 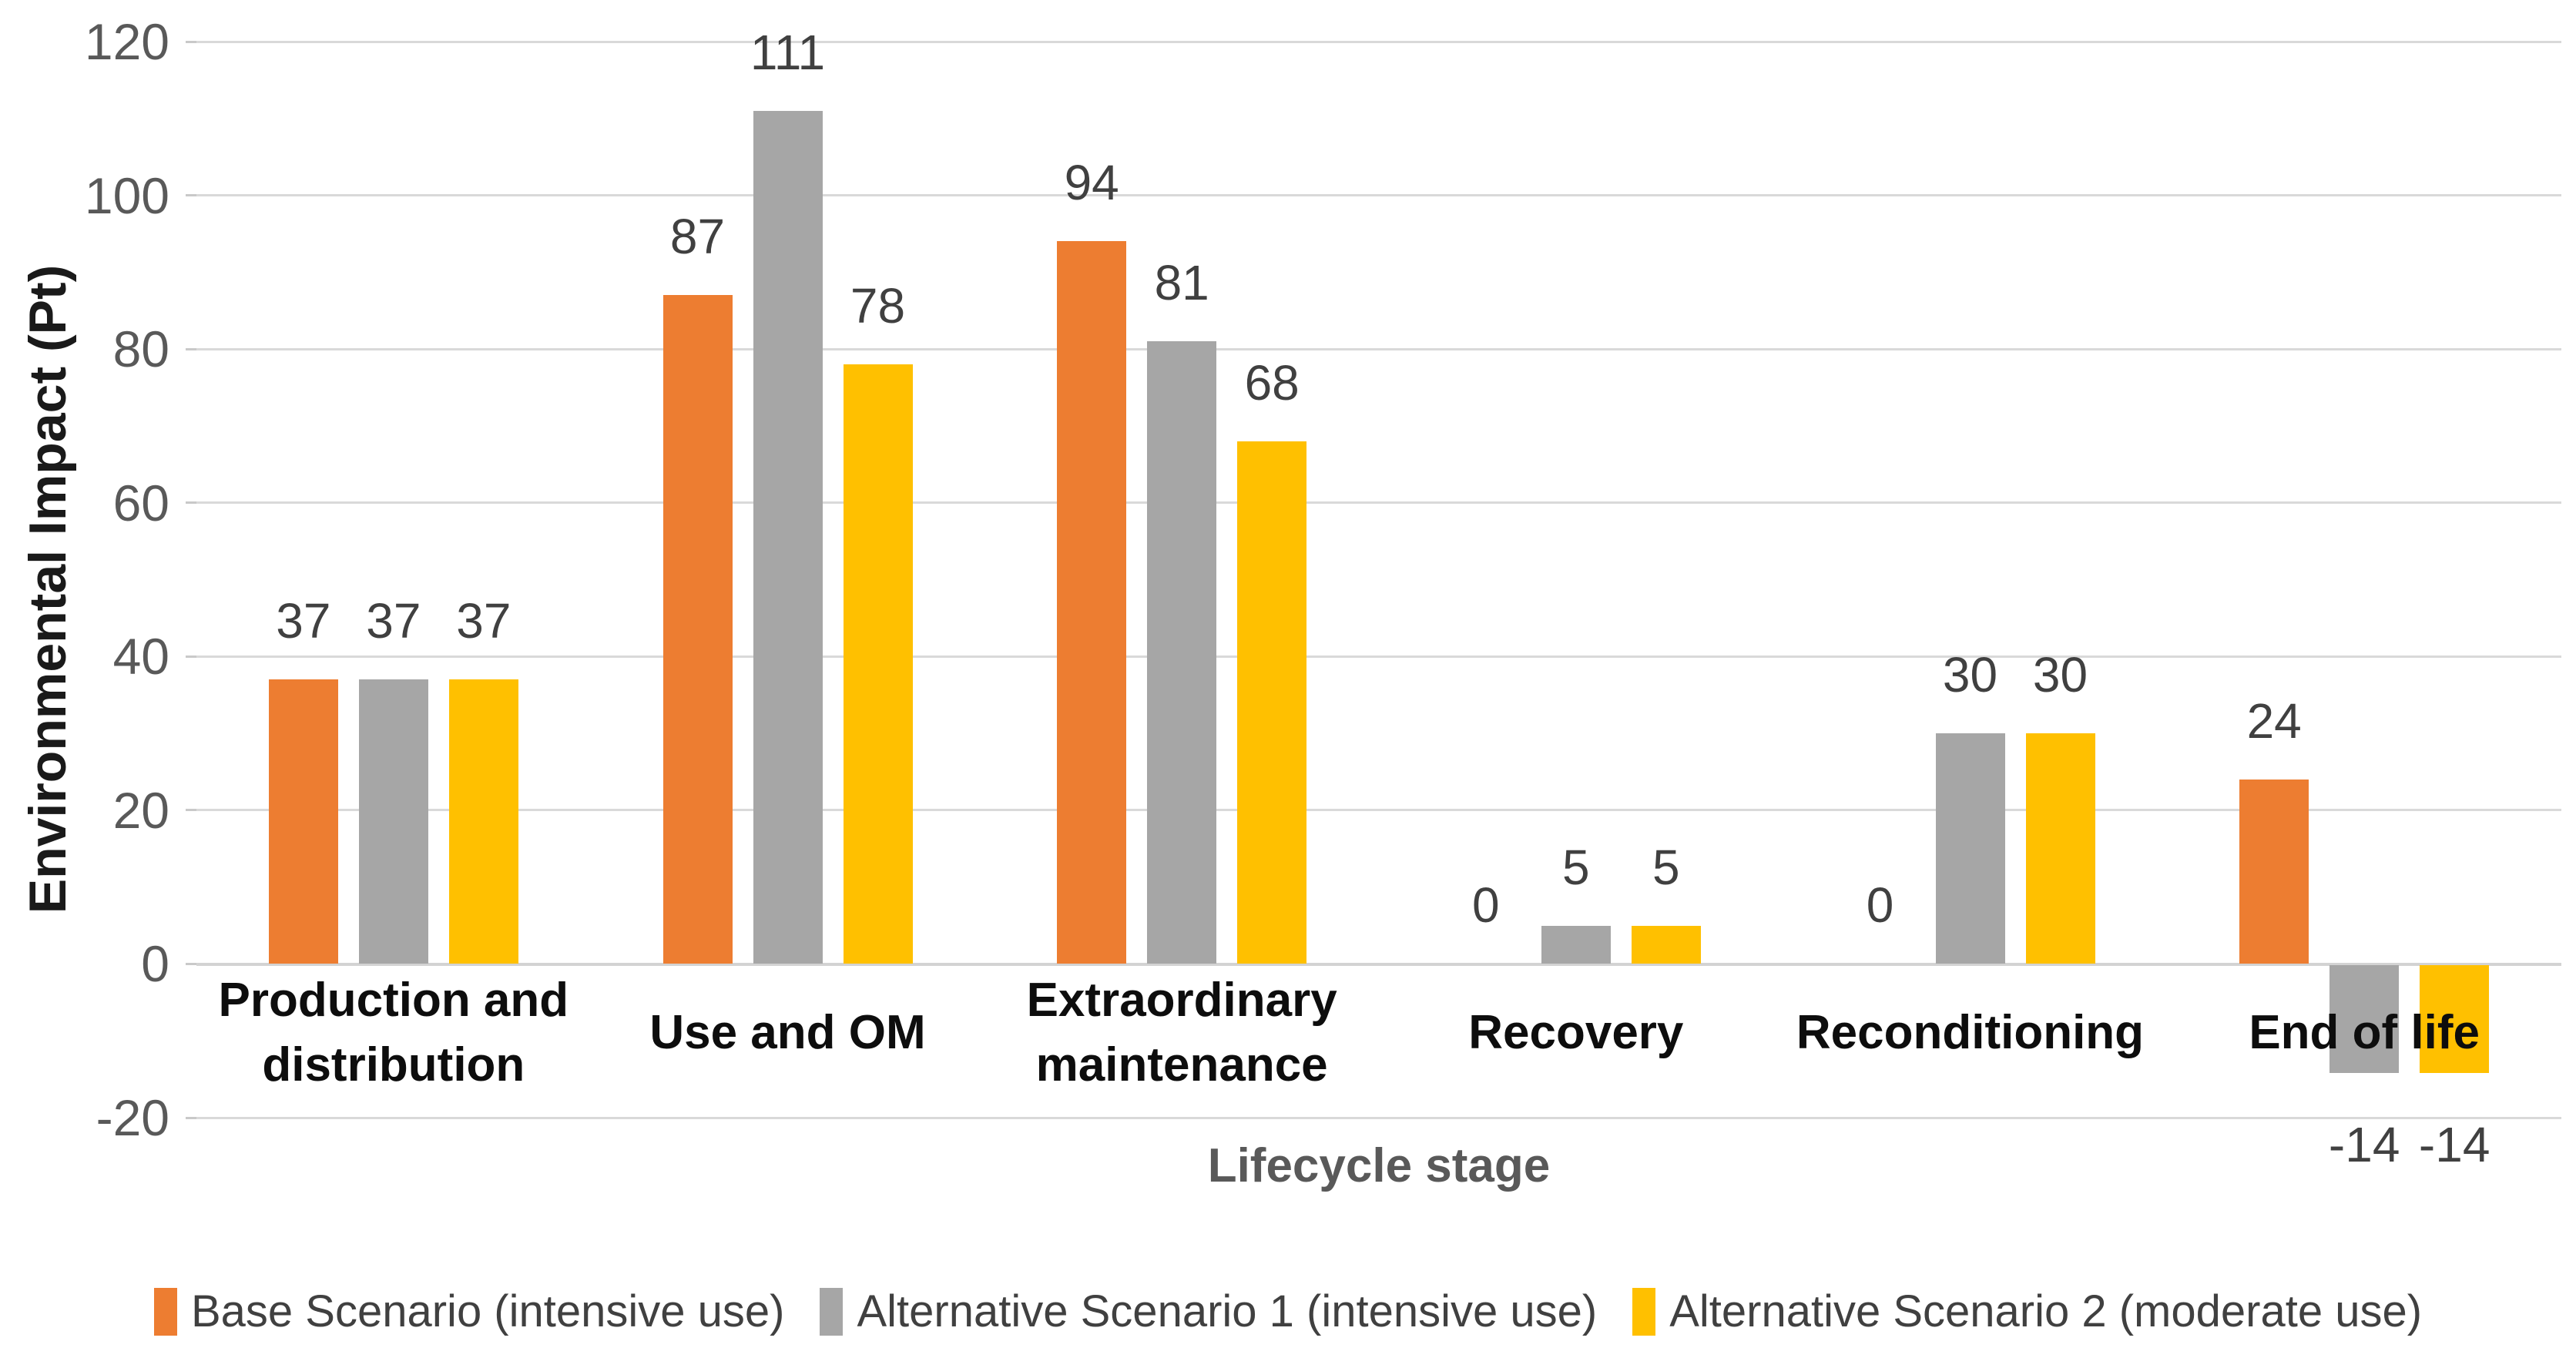 I want to click on y-tick-label: 100, so click(x=126, y=195).